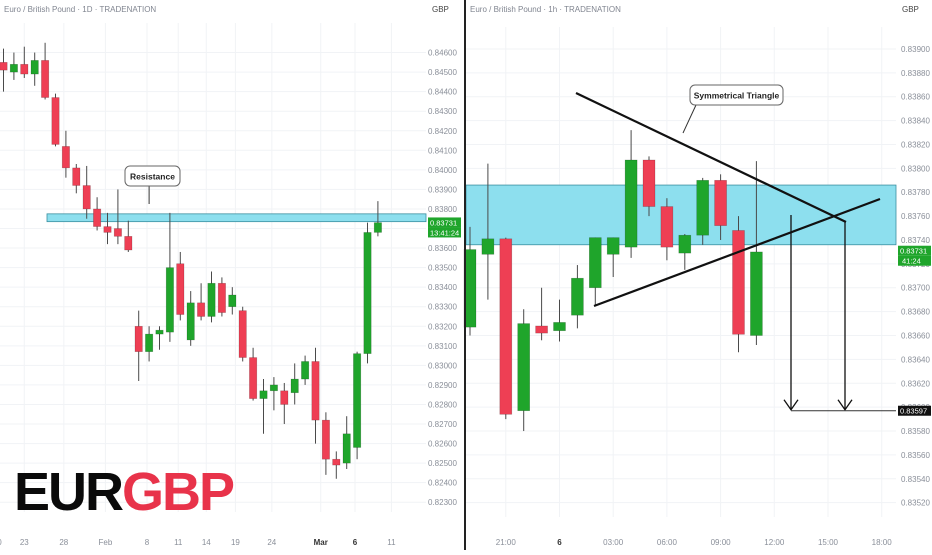 The image size is (932, 555). What do you see at coordinates (915, 73) in the screenshot?
I see `y-tick-label: 0.83880` at bounding box center [915, 73].